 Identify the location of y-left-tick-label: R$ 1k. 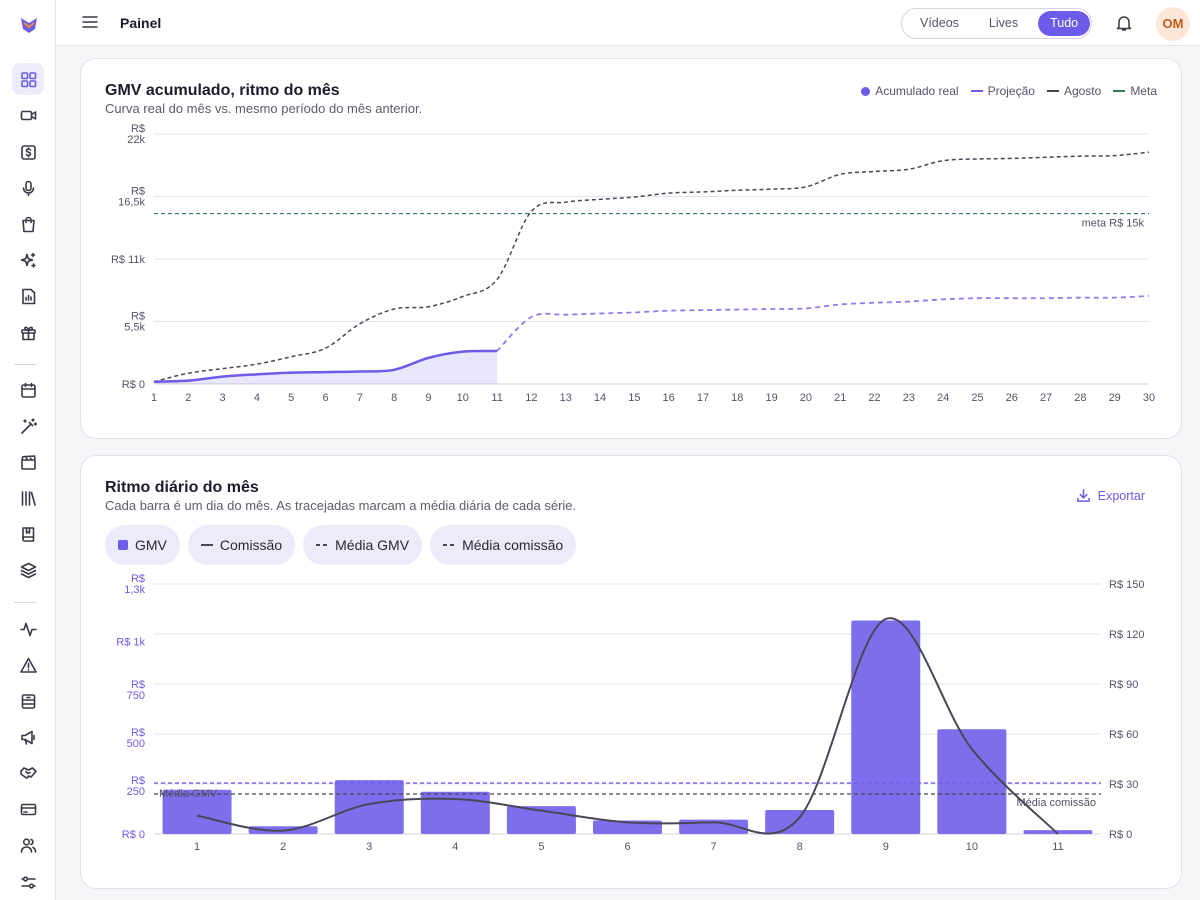
(130, 643).